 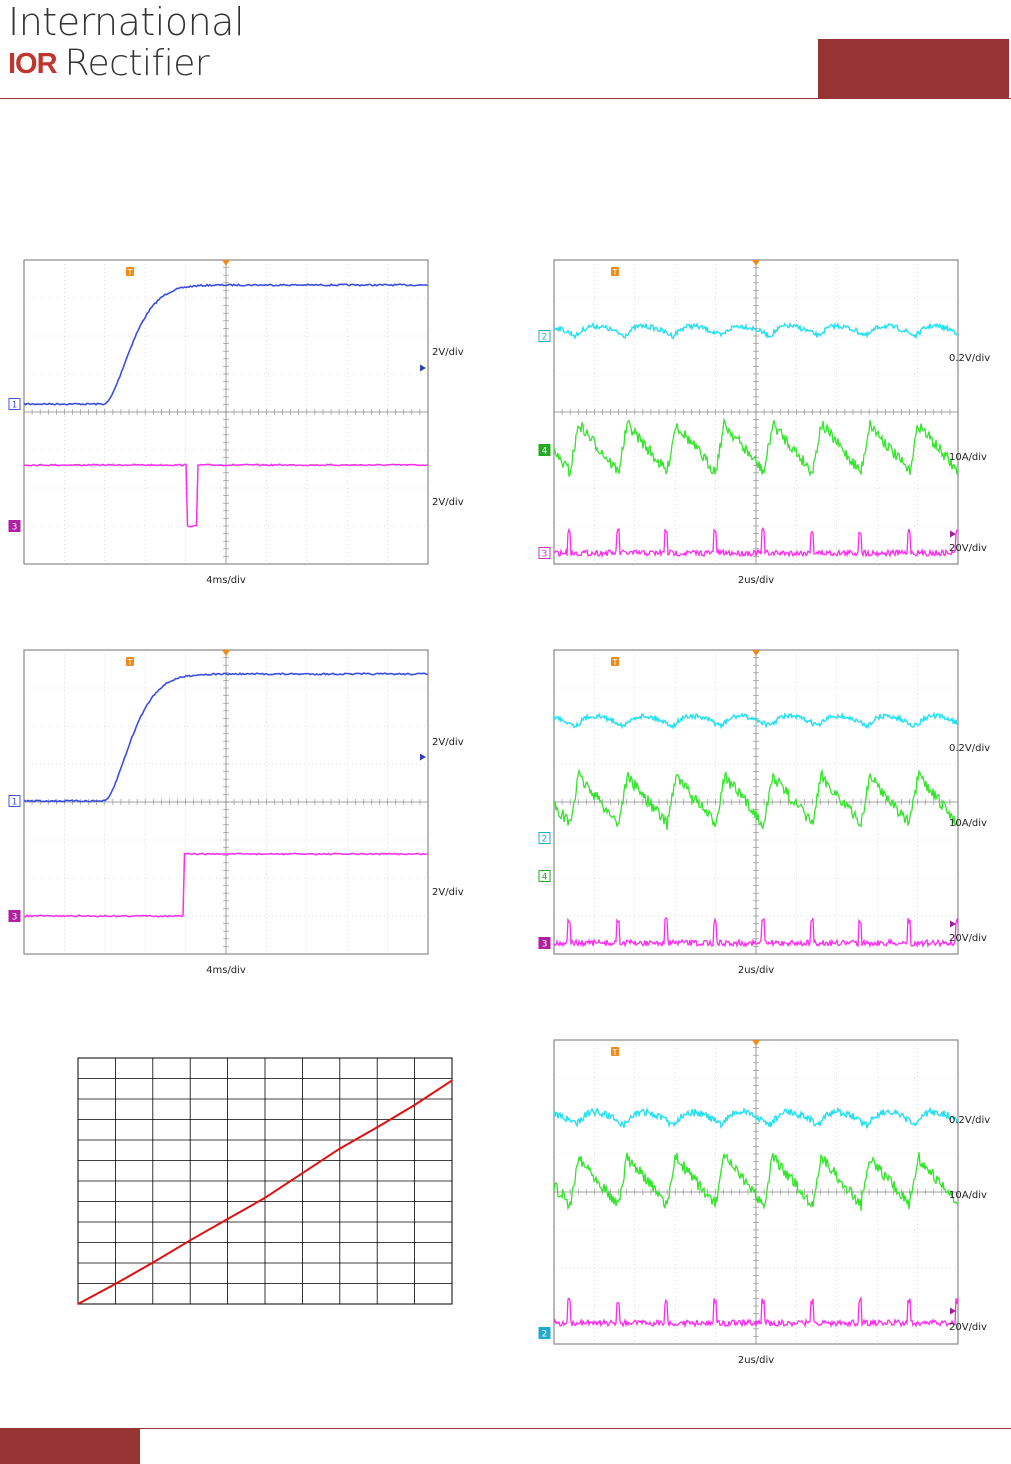 What do you see at coordinates (137, 63) in the screenshot?
I see `brand-name-line2: Rectifier` at bounding box center [137, 63].